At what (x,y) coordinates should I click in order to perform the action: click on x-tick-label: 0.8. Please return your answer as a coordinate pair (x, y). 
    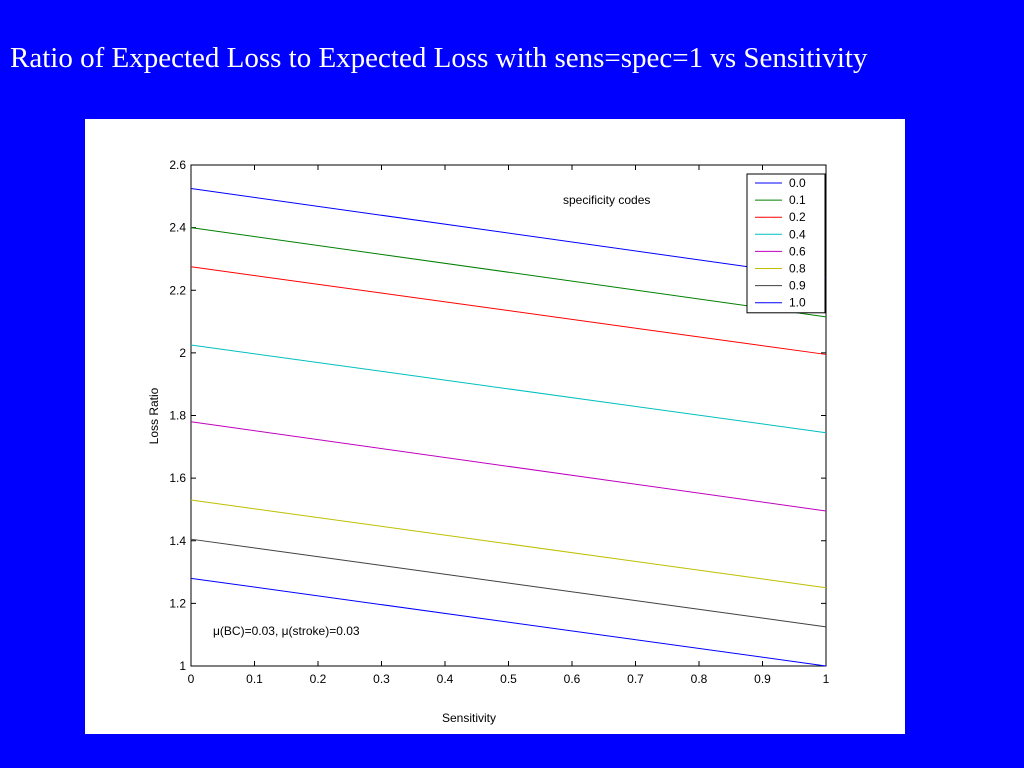
    Looking at the image, I should click on (699, 679).